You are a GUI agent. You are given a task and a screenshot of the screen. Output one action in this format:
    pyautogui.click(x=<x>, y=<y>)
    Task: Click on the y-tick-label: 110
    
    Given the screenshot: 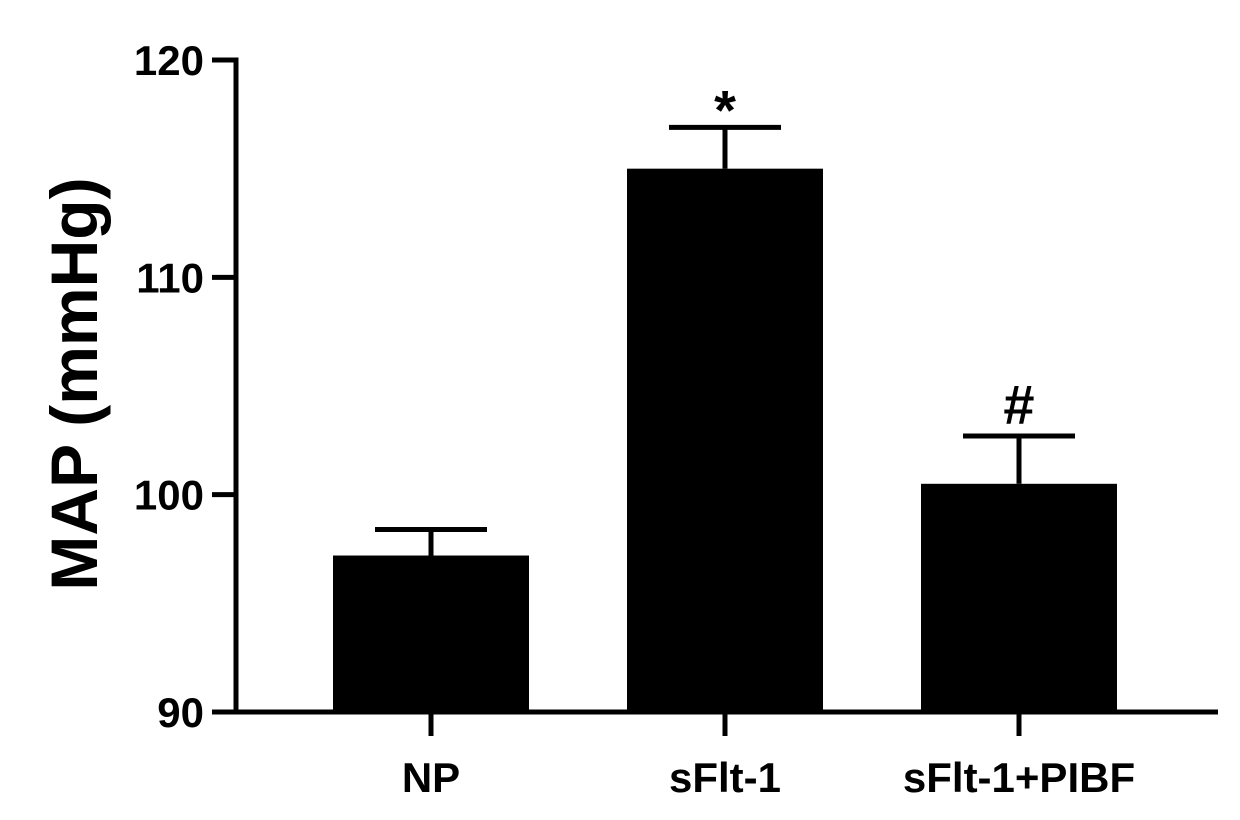 What is the action you would take?
    pyautogui.click(x=170, y=277)
    